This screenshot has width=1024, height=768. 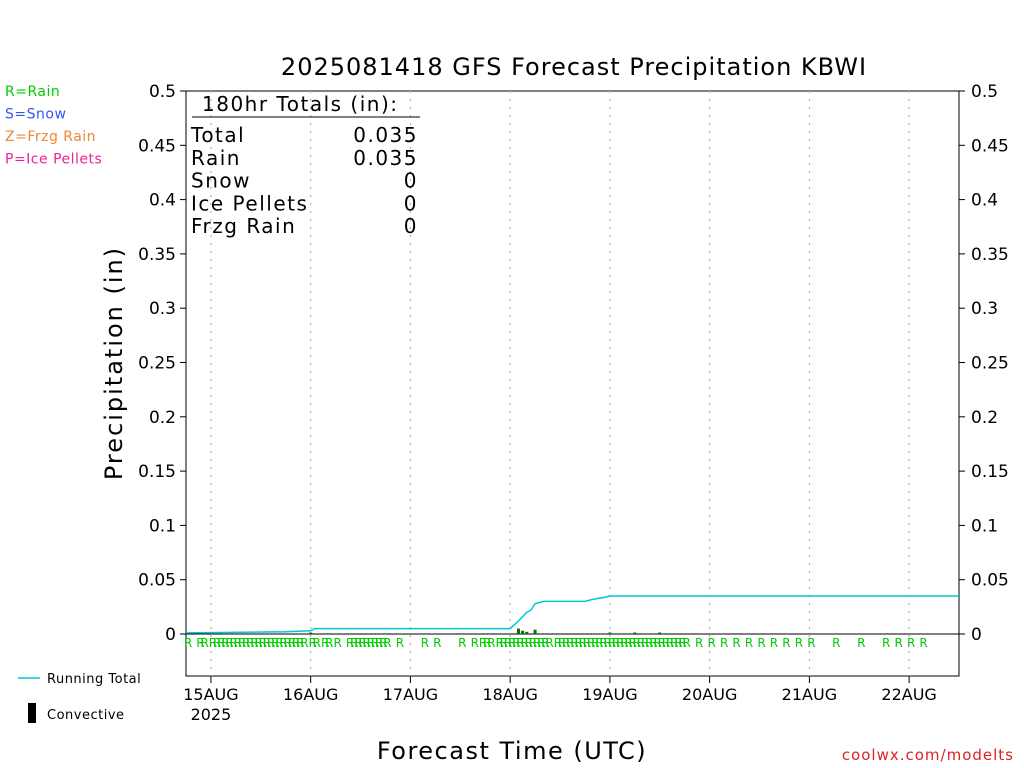 What do you see at coordinates (157, 581) in the screenshot?
I see `y-tick-label-left: 0.05` at bounding box center [157, 581].